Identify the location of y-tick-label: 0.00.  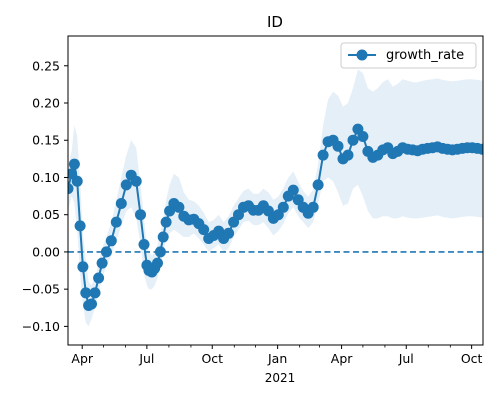
(46, 251).